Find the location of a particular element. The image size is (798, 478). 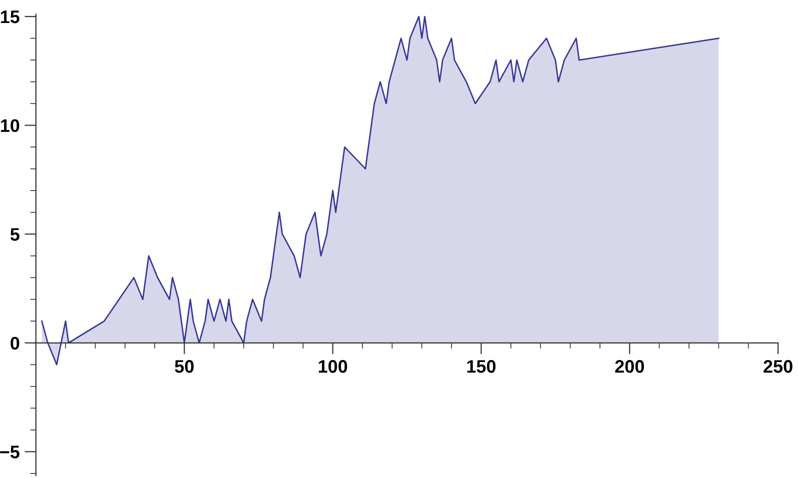

x-tick-label: 100 is located at coordinates (333, 366).